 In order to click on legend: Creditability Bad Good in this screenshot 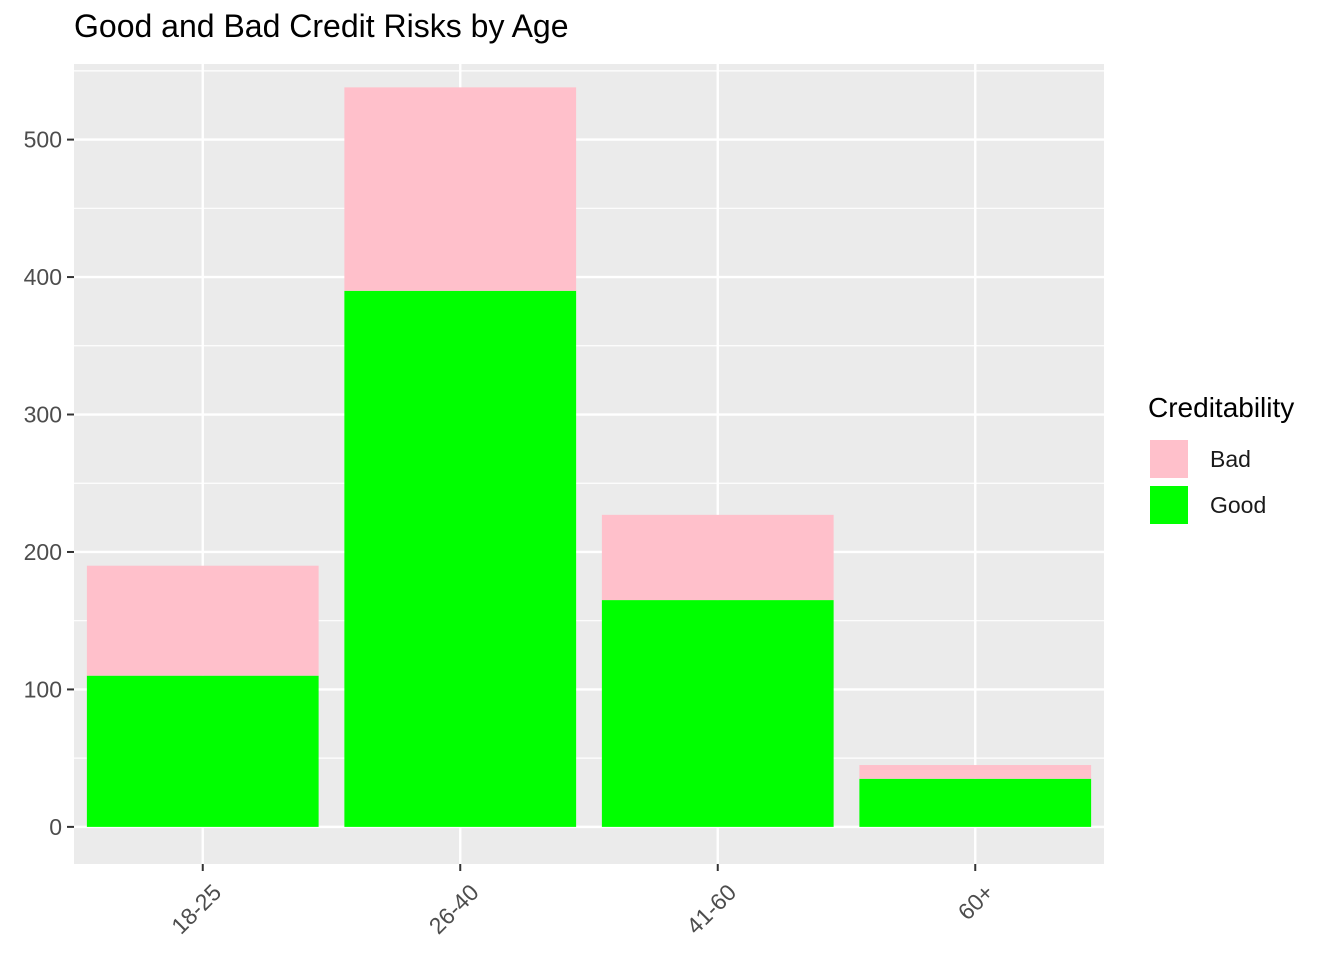, I will do `click(1221, 460)`.